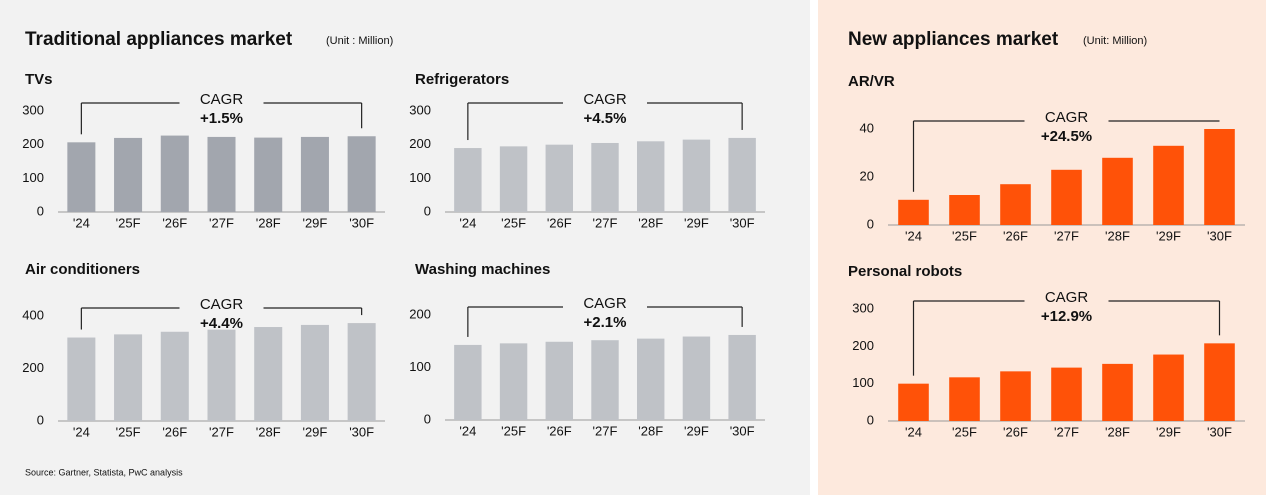 The height and width of the screenshot is (500, 1266). What do you see at coordinates (221, 323) in the screenshot?
I see `annotation-value: +4.4%` at bounding box center [221, 323].